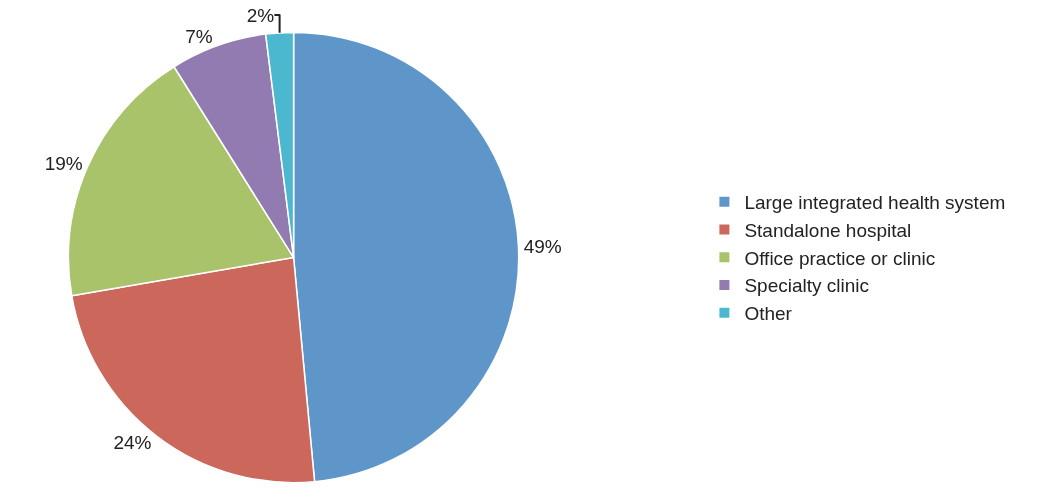  I want to click on data-label: 19%, so click(63, 164).